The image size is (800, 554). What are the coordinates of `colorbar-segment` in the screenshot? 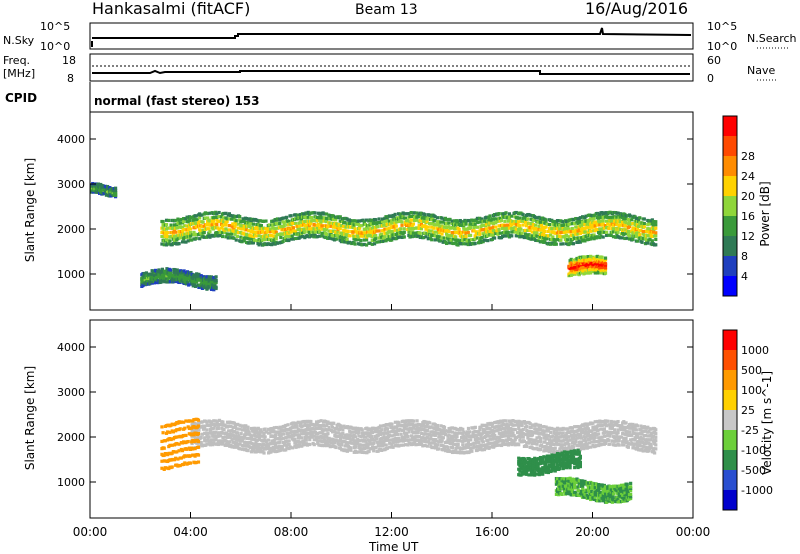 It's located at (730, 266).